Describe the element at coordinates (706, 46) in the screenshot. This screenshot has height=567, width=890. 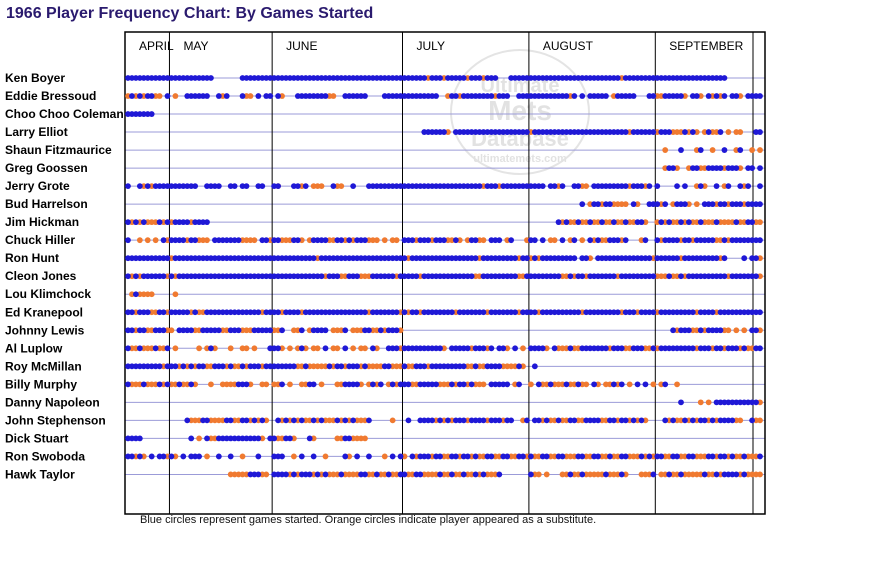
I see `month-label-september: SEPTEMBER` at that location.